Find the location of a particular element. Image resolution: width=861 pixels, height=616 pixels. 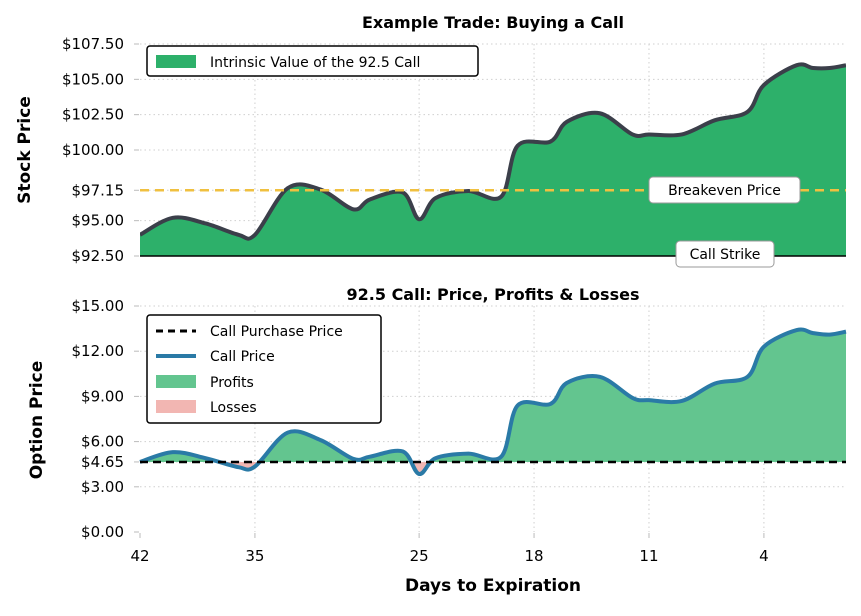

option-y-ticks: $0.00 $3.00 $4.65 $6.00 $9.00 $12.00 $15.00 is located at coordinates (105, 419).